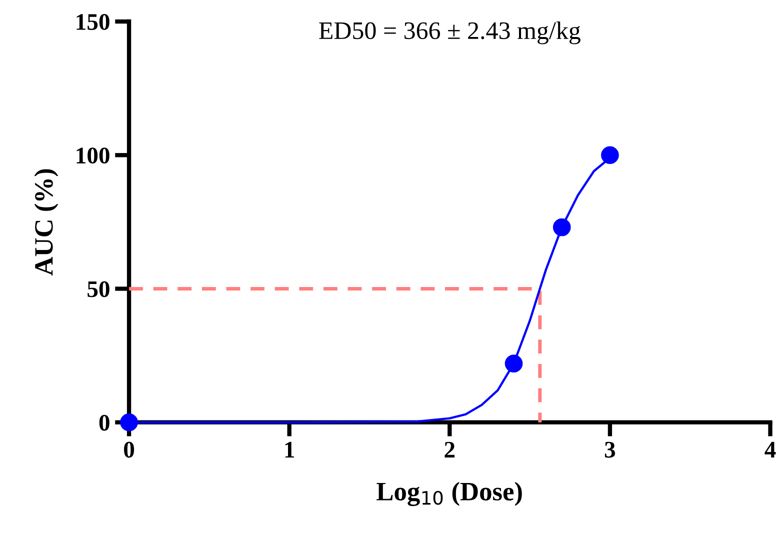 The height and width of the screenshot is (538, 782). What do you see at coordinates (449, 33) in the screenshot?
I see `chart-title: ED50 = 366 ± 2.43 mg/kg` at bounding box center [449, 33].